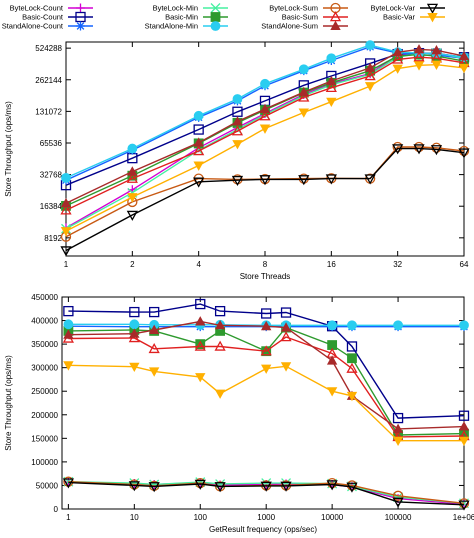 This screenshot has width=474, height=538. What do you see at coordinates (44, 438) in the screenshot?
I see `y-tick-label: 150000` at bounding box center [44, 438].